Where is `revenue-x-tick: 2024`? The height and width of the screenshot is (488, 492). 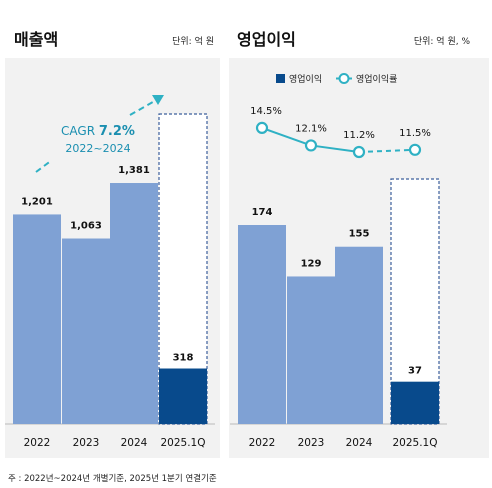
revenue-x-tick: 2024 is located at coordinates (134, 443).